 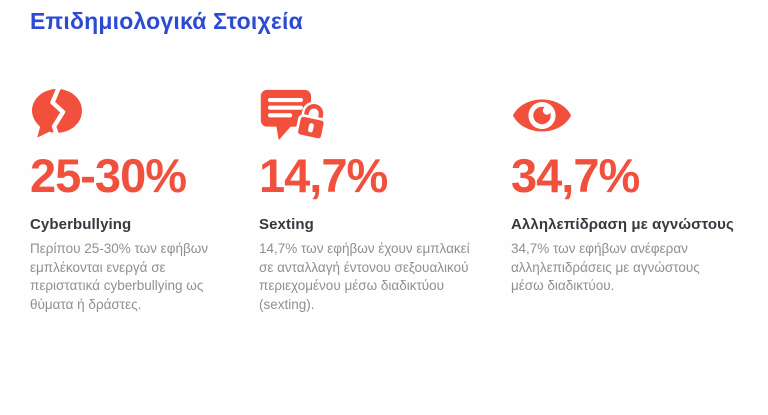 What do you see at coordinates (81, 224) in the screenshot?
I see `stat-heading: Cyberbullying` at bounding box center [81, 224].